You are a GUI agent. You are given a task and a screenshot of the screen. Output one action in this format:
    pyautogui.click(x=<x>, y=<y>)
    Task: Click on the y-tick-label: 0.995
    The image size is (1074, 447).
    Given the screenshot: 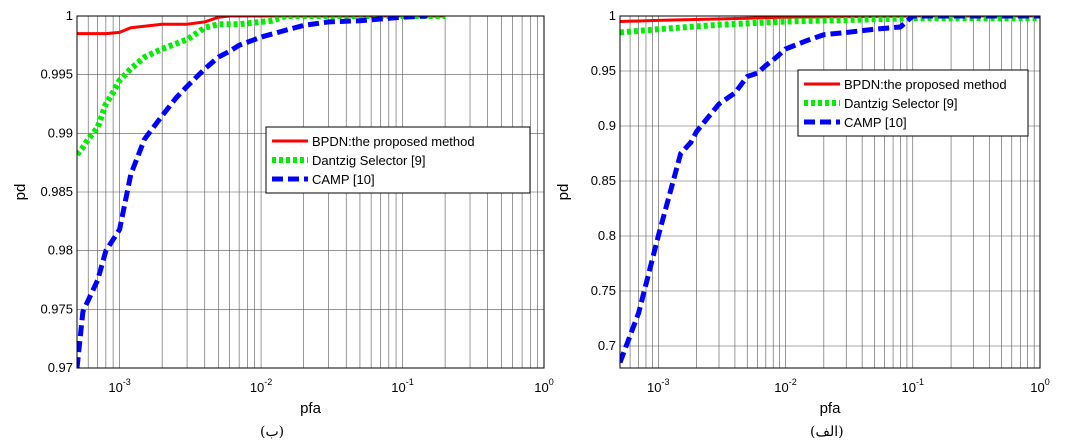 What is the action you would take?
    pyautogui.click(x=56, y=74)
    